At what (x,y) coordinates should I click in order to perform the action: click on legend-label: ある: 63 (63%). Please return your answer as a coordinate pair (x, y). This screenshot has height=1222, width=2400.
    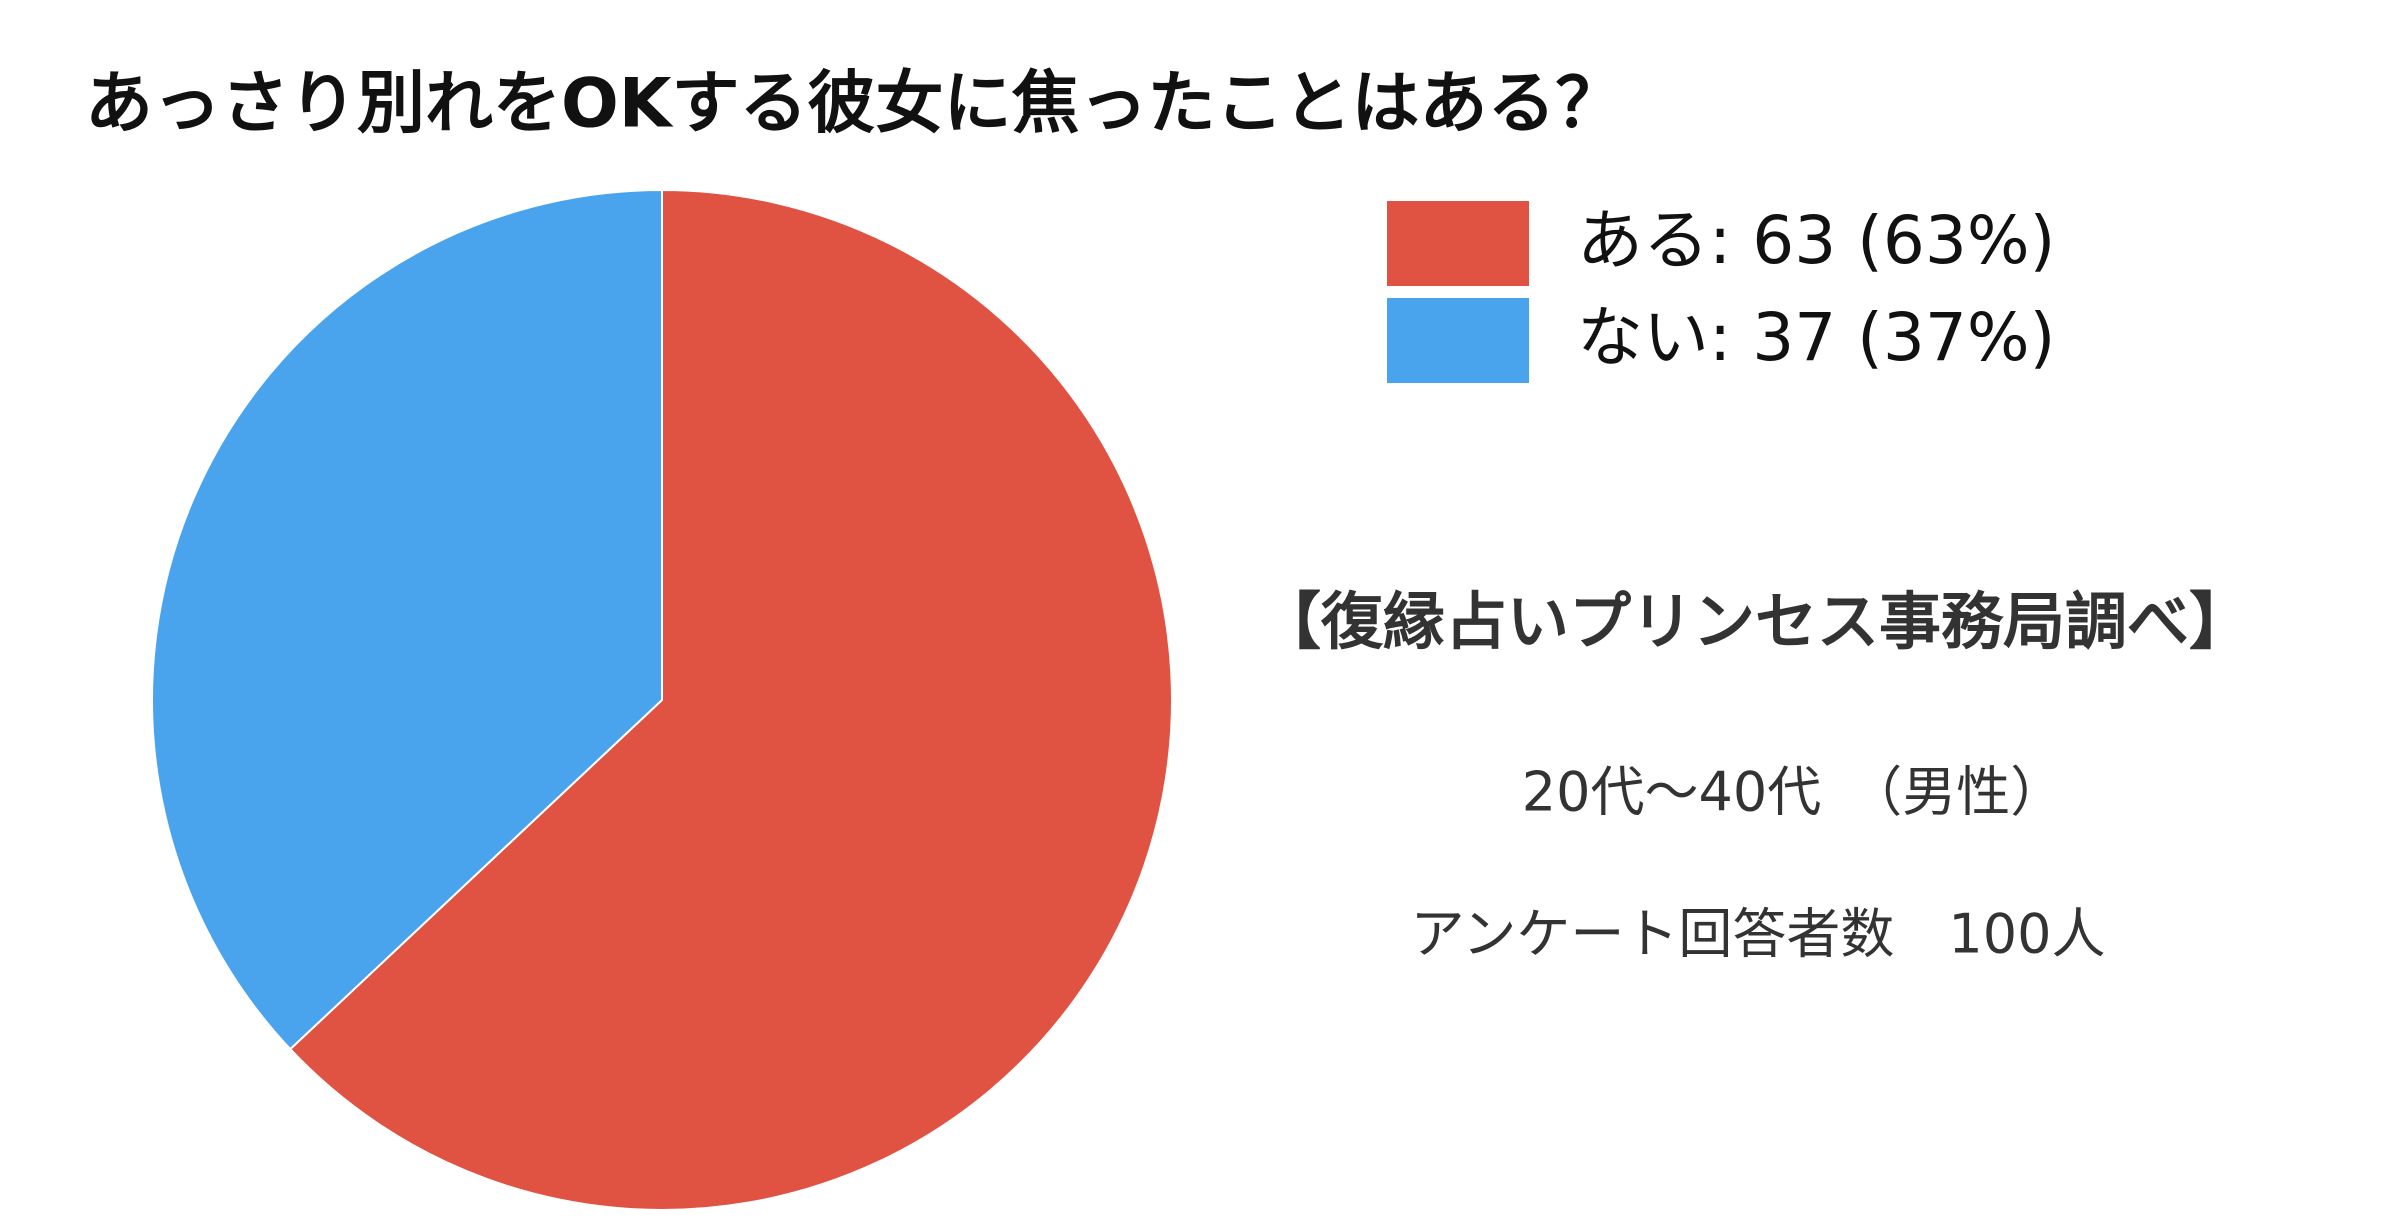
    Looking at the image, I should click on (1816, 240).